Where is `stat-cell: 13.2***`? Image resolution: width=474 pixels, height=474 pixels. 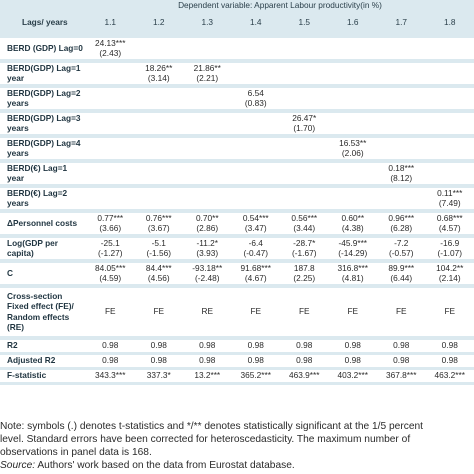 stat-cell: 13.2*** is located at coordinates (207, 375).